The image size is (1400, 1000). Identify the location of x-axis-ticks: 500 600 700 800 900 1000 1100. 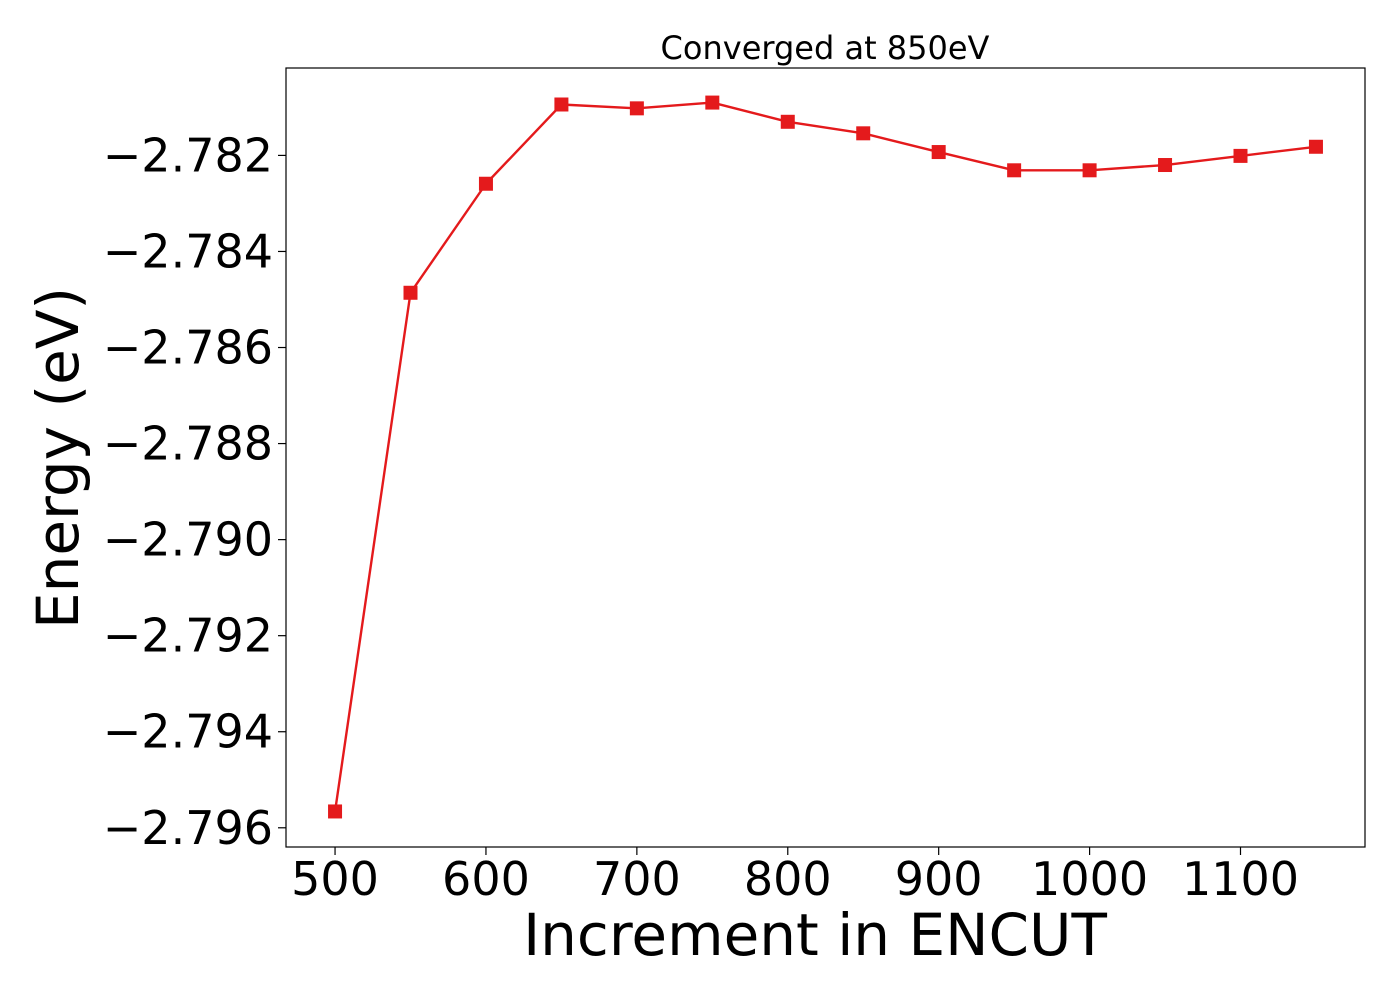
(795, 876).